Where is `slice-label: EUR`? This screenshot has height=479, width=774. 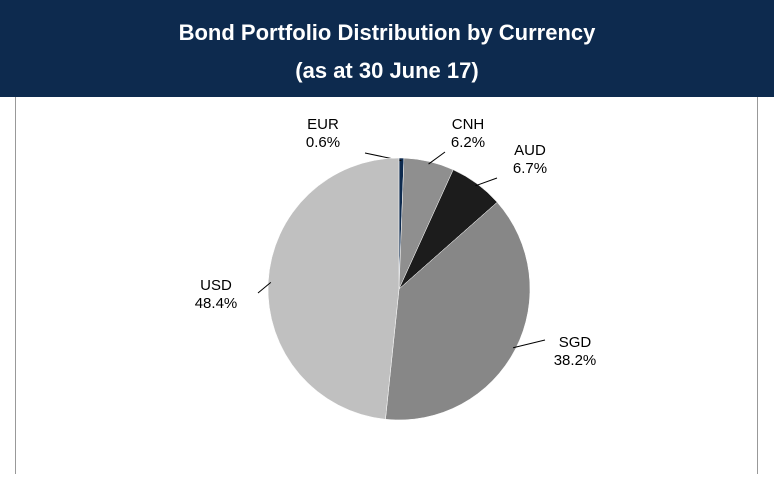 slice-label: EUR is located at coordinates (323, 124).